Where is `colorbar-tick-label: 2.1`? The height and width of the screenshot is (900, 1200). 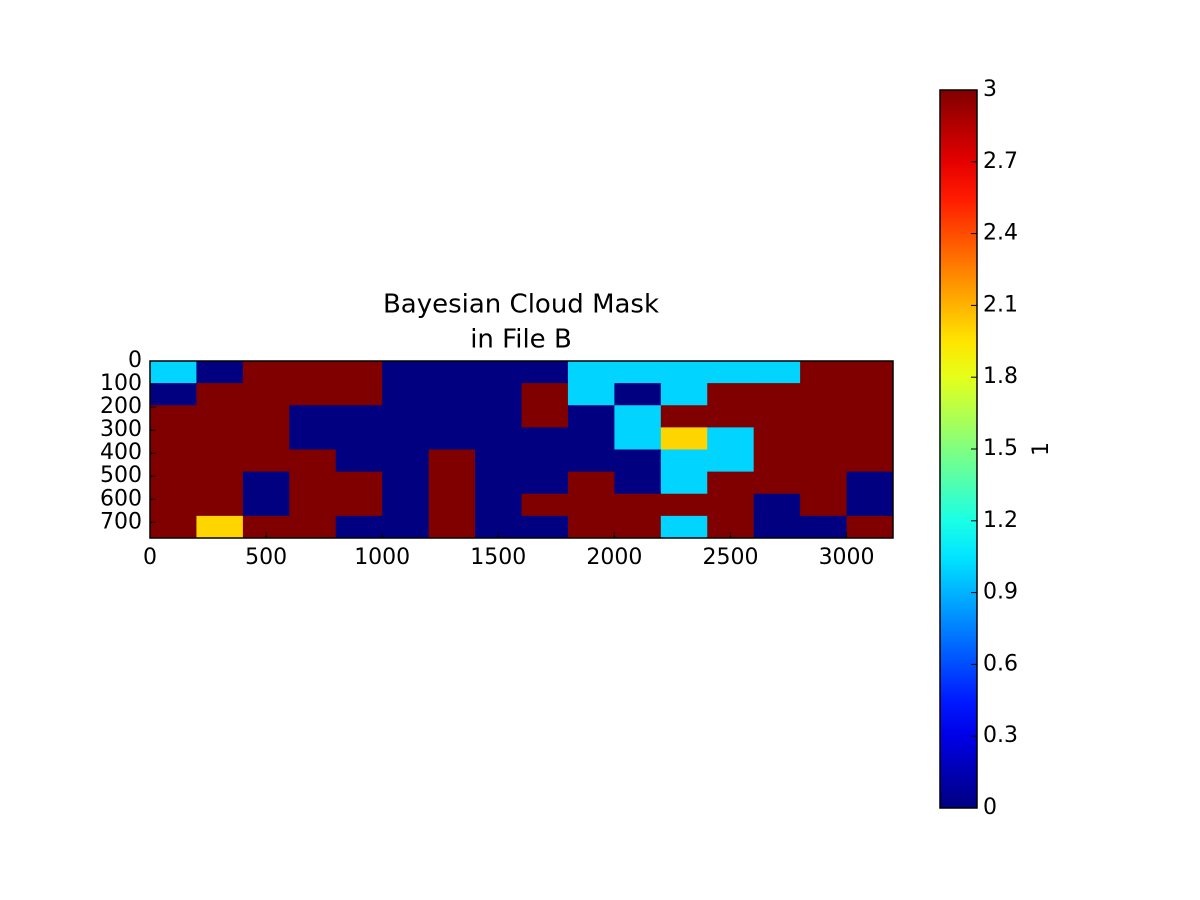 colorbar-tick-label: 2.1 is located at coordinates (1000, 304).